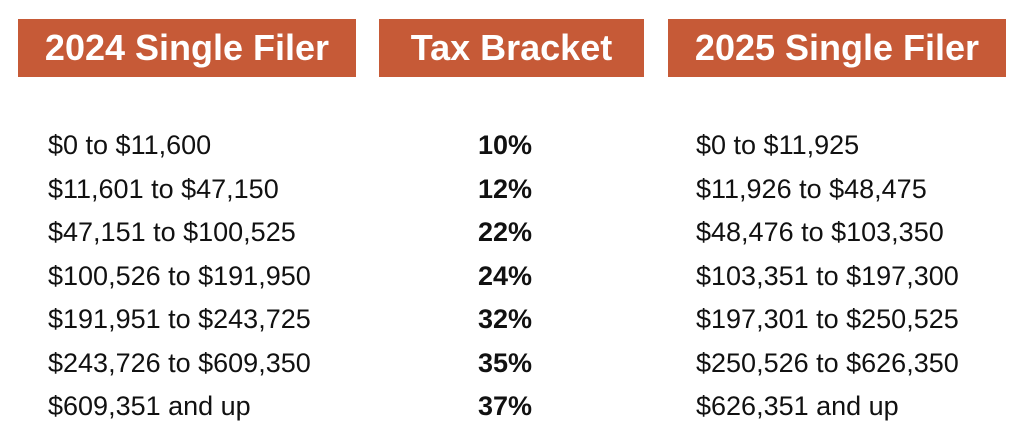 The width and height of the screenshot is (1024, 439). Describe the element at coordinates (179, 319) in the screenshot. I see `range-2024-cell: $191,951 to $243,725` at that location.